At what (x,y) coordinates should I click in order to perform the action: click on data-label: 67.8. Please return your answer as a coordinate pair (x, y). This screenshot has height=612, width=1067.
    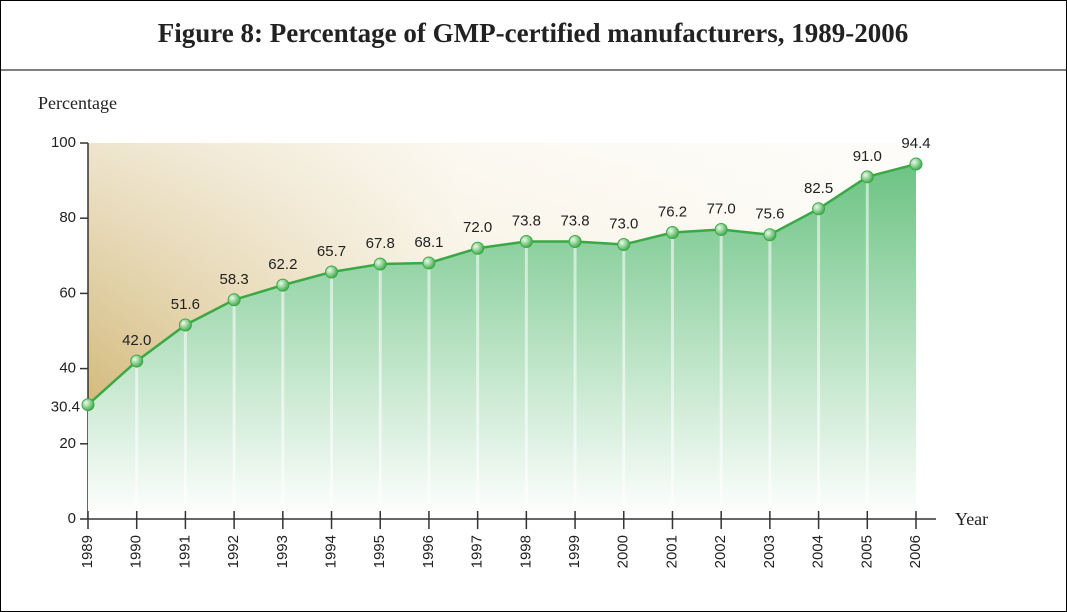
    Looking at the image, I should click on (380, 243).